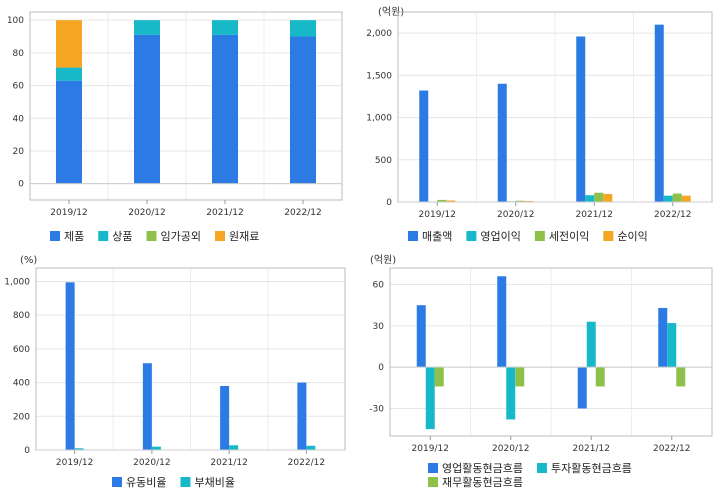 The height and width of the screenshot is (496, 720). What do you see at coordinates (482, 468) in the screenshot?
I see `legend-label: 영업활동현금흐름` at bounding box center [482, 468].